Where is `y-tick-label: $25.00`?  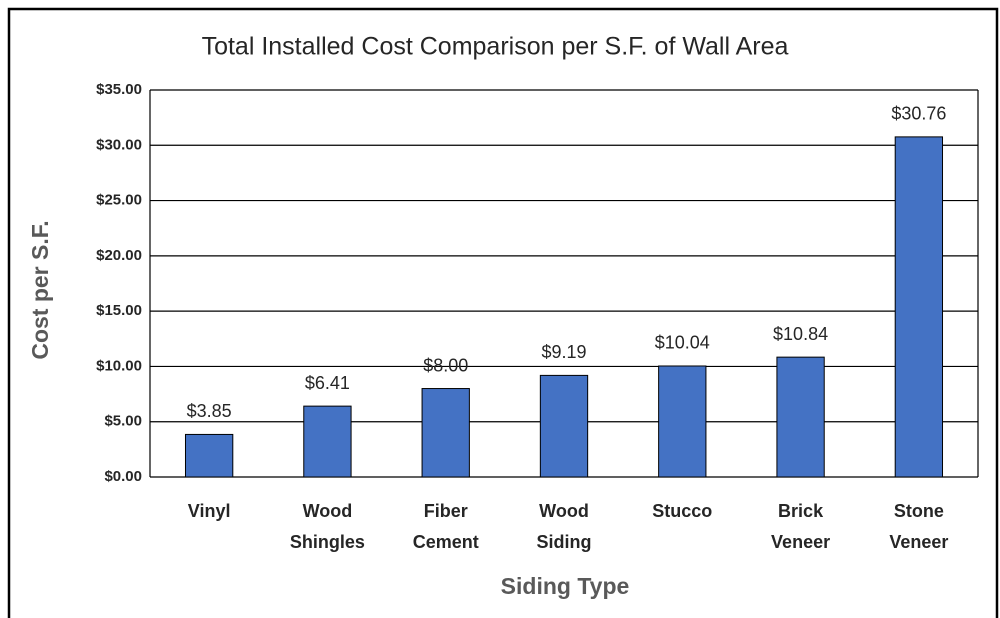
y-tick-label: $25.00 is located at coordinates (119, 200).